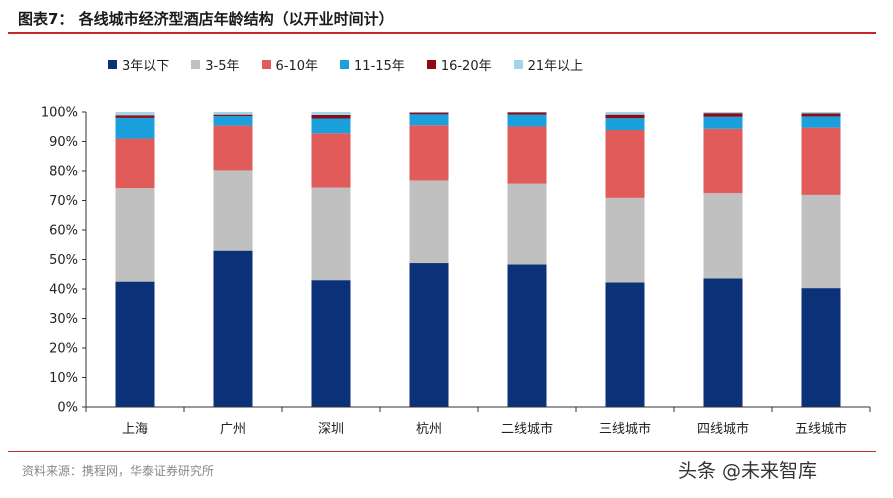 The width and height of the screenshot is (893, 498). What do you see at coordinates (63, 201) in the screenshot?
I see `y-tick-label: 70%` at bounding box center [63, 201].